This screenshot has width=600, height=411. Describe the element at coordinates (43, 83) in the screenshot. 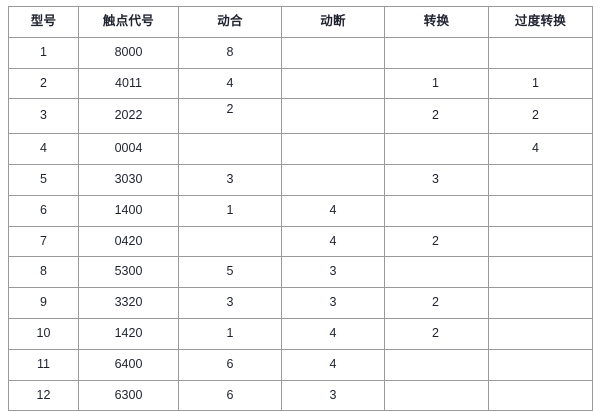

I see `cell-model: 2` at that location.